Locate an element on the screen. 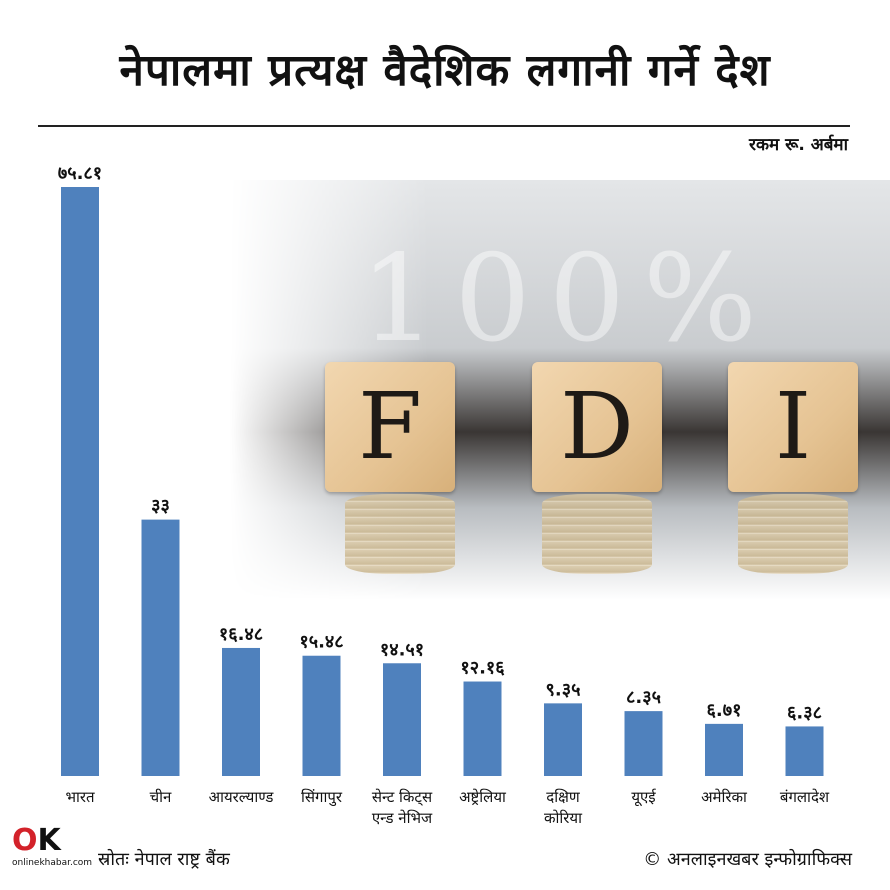 The height and width of the screenshot is (890, 890). credit-note: © अनलाइनखबर इन्फोग्राफिक्स is located at coordinates (747, 859).